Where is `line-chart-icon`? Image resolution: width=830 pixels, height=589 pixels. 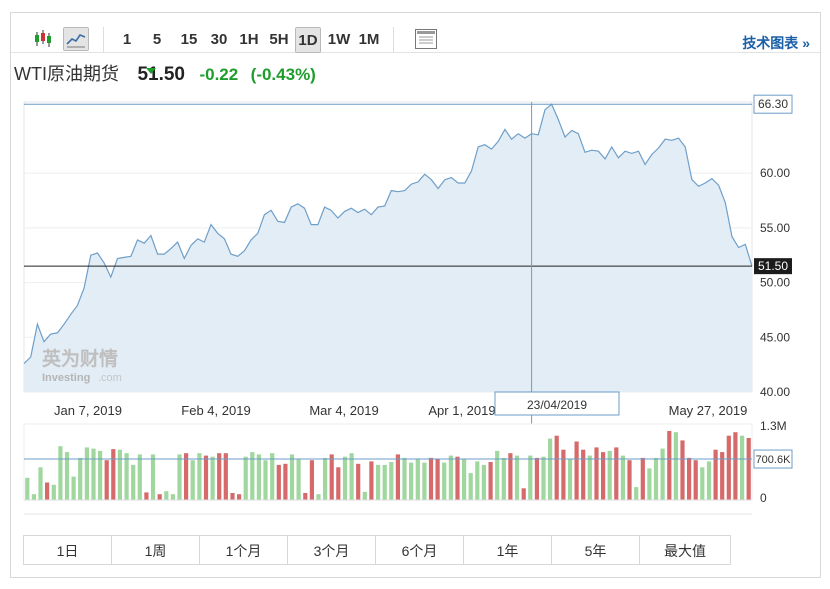 line-chart-icon is located at coordinates (76, 39).